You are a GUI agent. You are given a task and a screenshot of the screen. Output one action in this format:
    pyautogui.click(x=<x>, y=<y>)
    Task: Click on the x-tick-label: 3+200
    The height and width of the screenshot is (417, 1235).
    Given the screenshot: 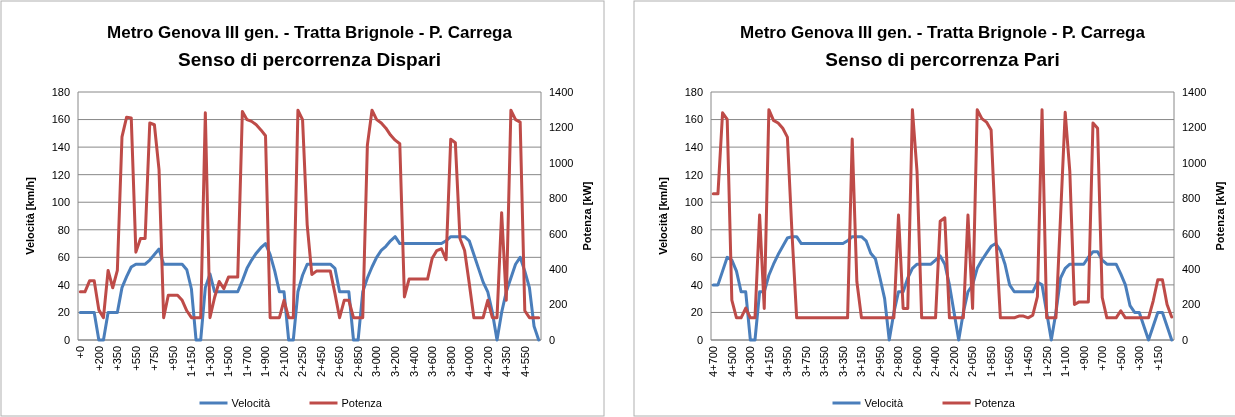 What is the action you would take?
    pyautogui.click(x=395, y=361)
    